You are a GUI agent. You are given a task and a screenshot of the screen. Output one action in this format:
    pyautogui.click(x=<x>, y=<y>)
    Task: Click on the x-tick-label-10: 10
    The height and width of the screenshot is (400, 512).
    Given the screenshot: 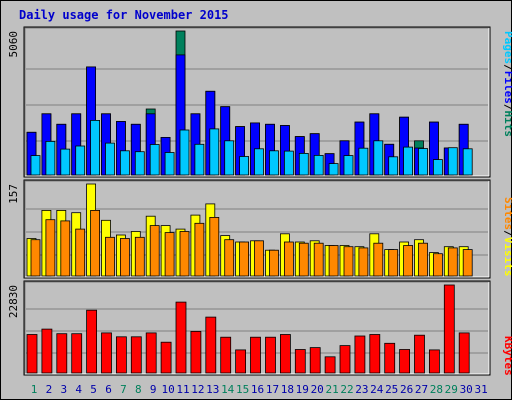 What is the action you would take?
    pyautogui.click(x=167, y=389)
    